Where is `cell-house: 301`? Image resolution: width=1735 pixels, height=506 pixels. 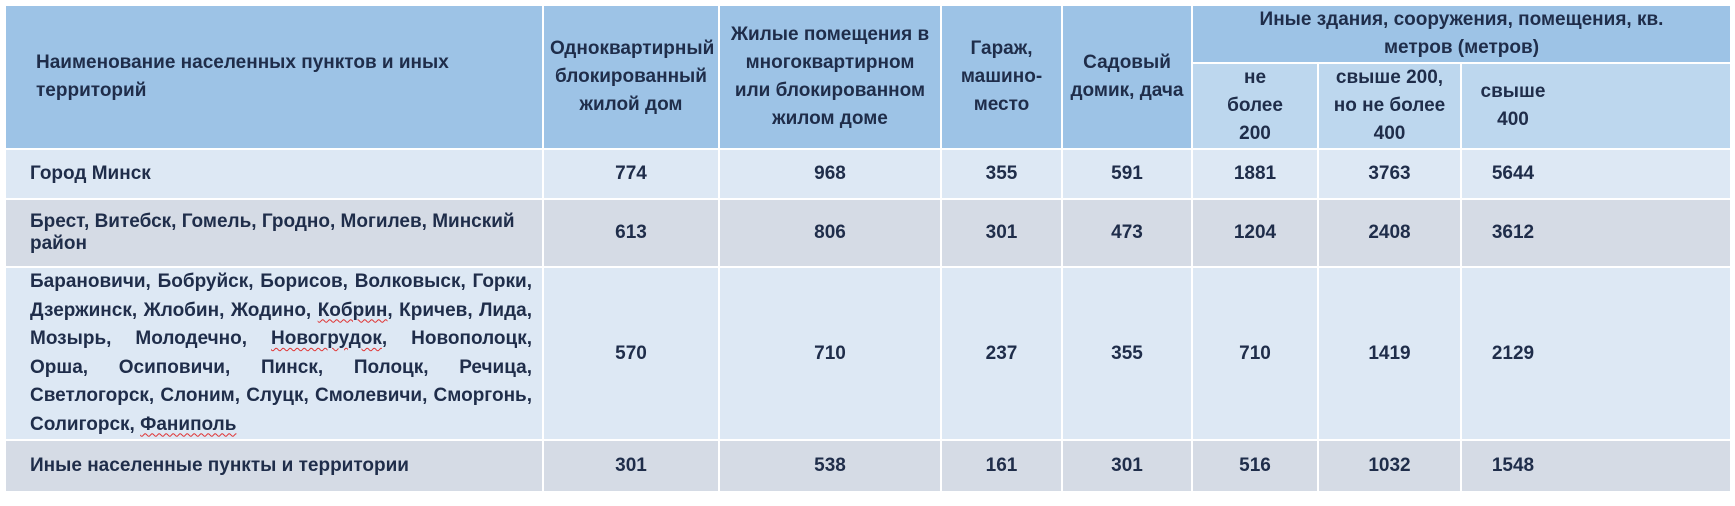
cell-house: 301 is located at coordinates (632, 467).